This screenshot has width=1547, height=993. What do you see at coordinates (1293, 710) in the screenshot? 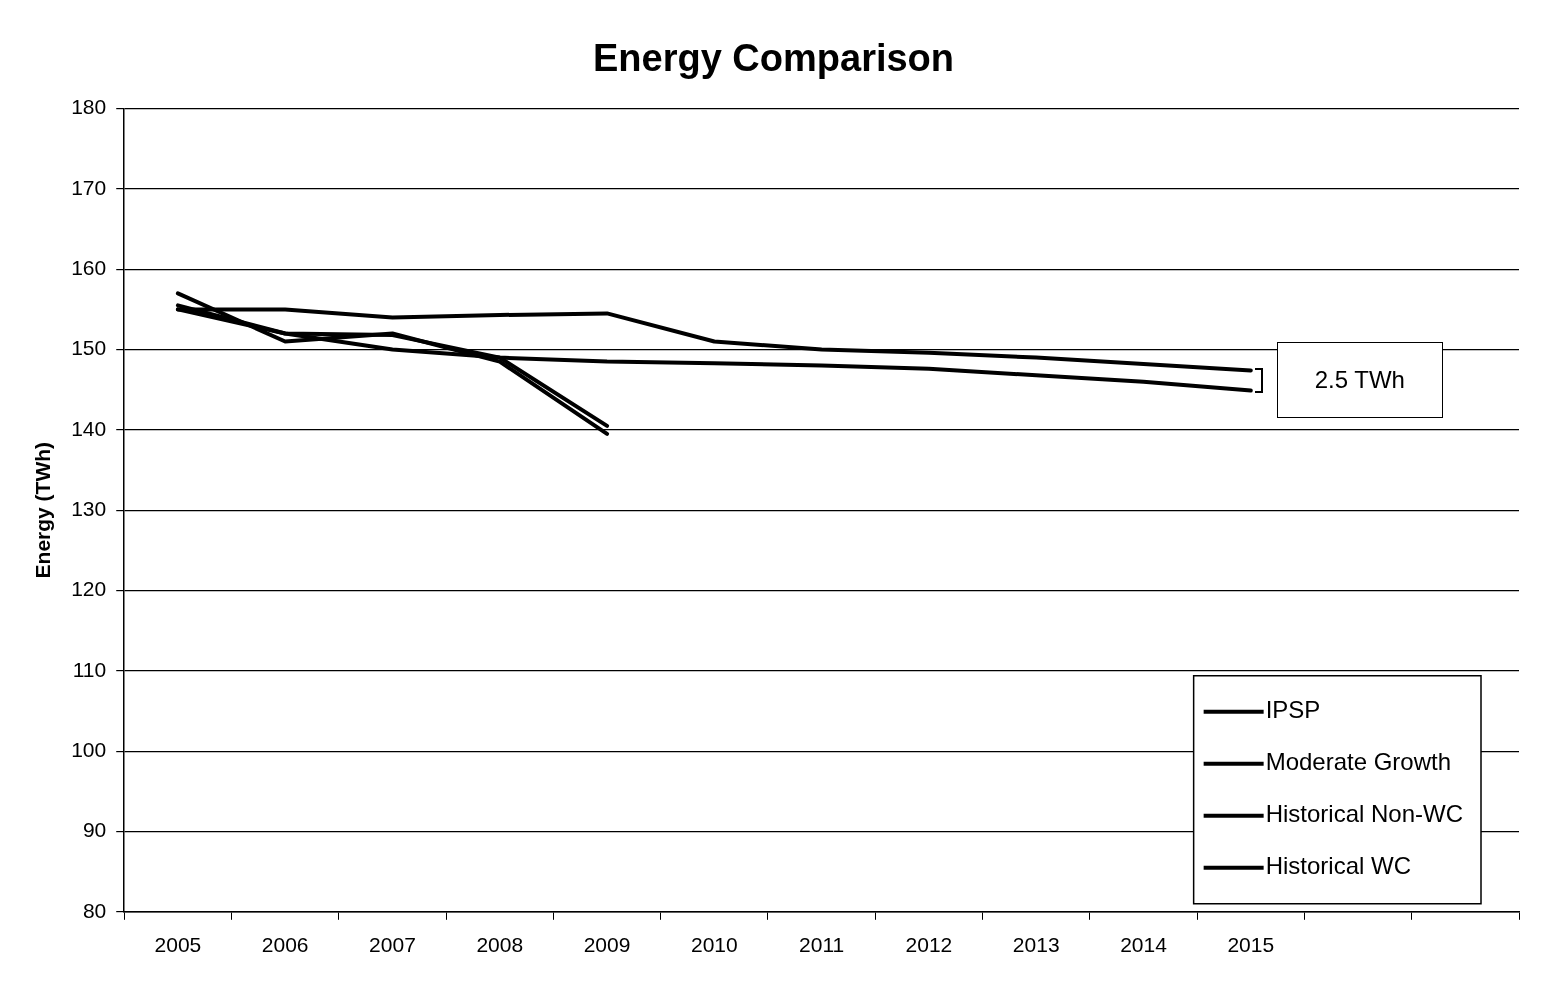
I see `legend-label: IPSP` at bounding box center [1293, 710].